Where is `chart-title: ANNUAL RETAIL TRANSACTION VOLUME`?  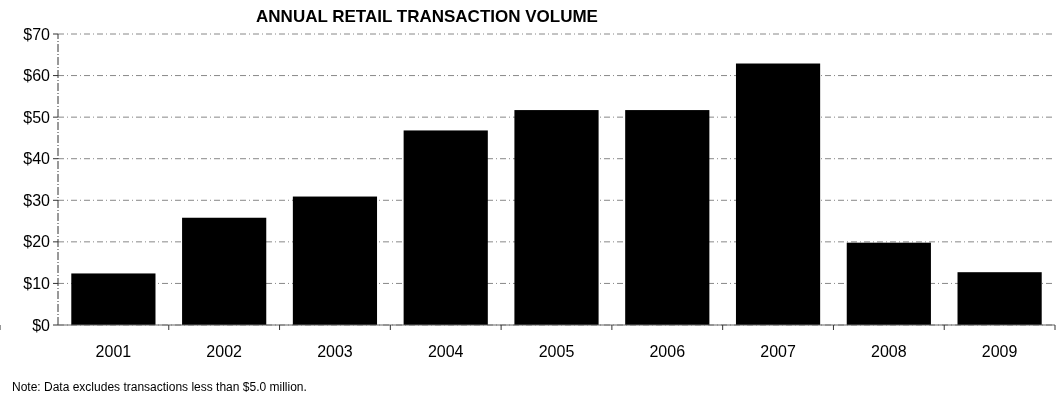
chart-title: ANNUAL RETAIL TRANSACTION VOLUME is located at coordinates (427, 16).